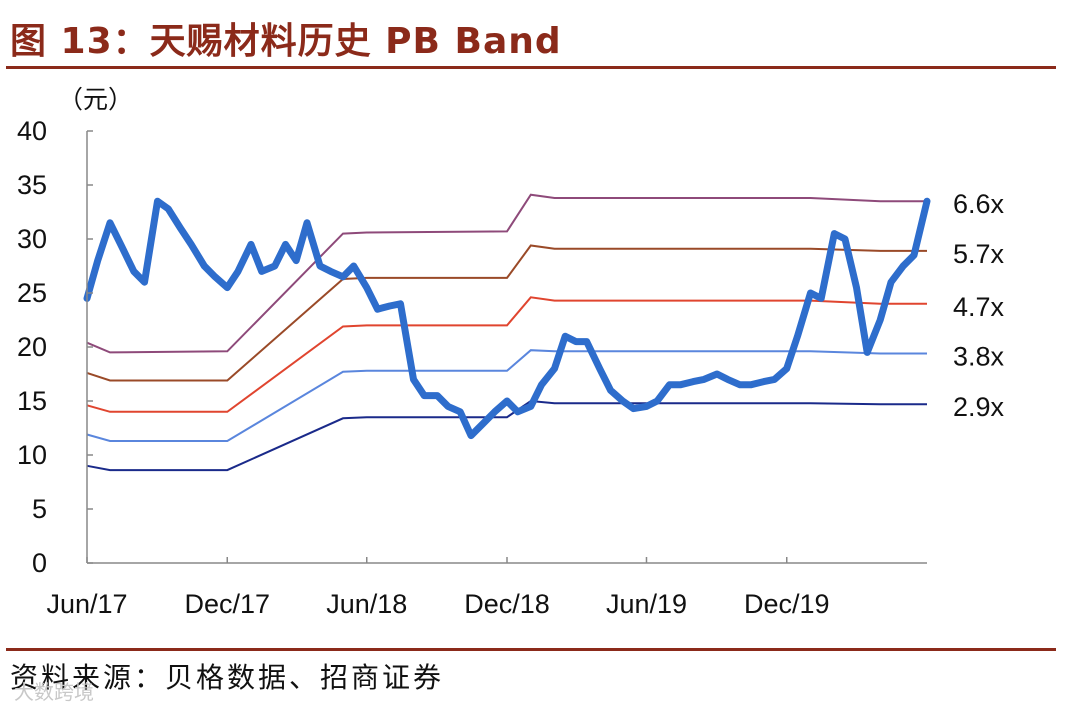 This screenshot has width=1080, height=713. I want to click on band-label-5-7x: 5.7x, so click(979, 254).